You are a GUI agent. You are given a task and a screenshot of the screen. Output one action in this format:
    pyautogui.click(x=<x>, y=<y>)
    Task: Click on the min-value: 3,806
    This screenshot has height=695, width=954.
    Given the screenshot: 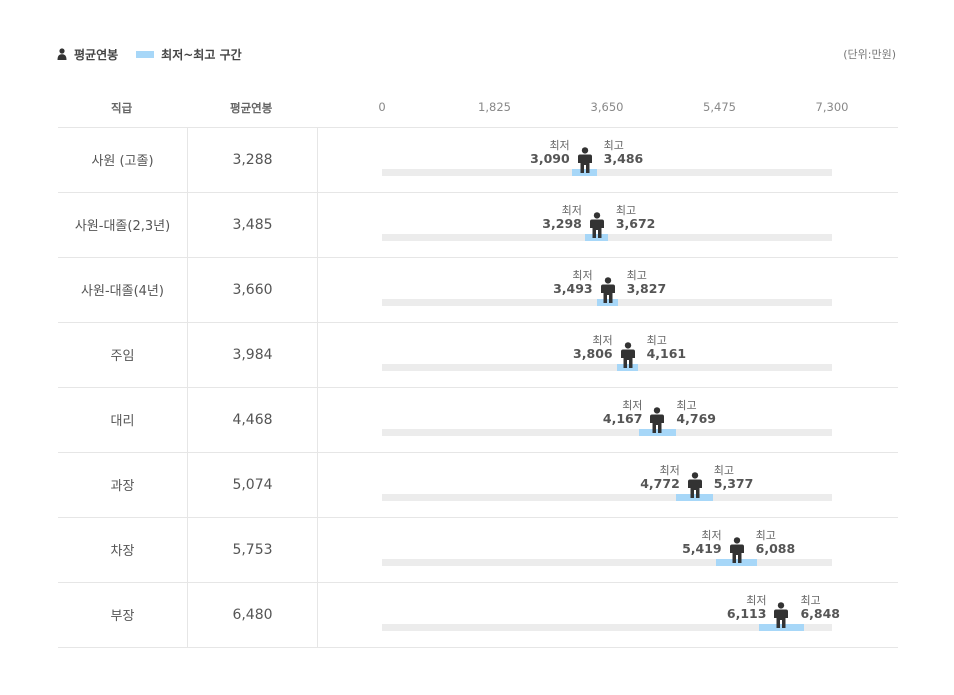 What is the action you would take?
    pyautogui.click(x=593, y=353)
    